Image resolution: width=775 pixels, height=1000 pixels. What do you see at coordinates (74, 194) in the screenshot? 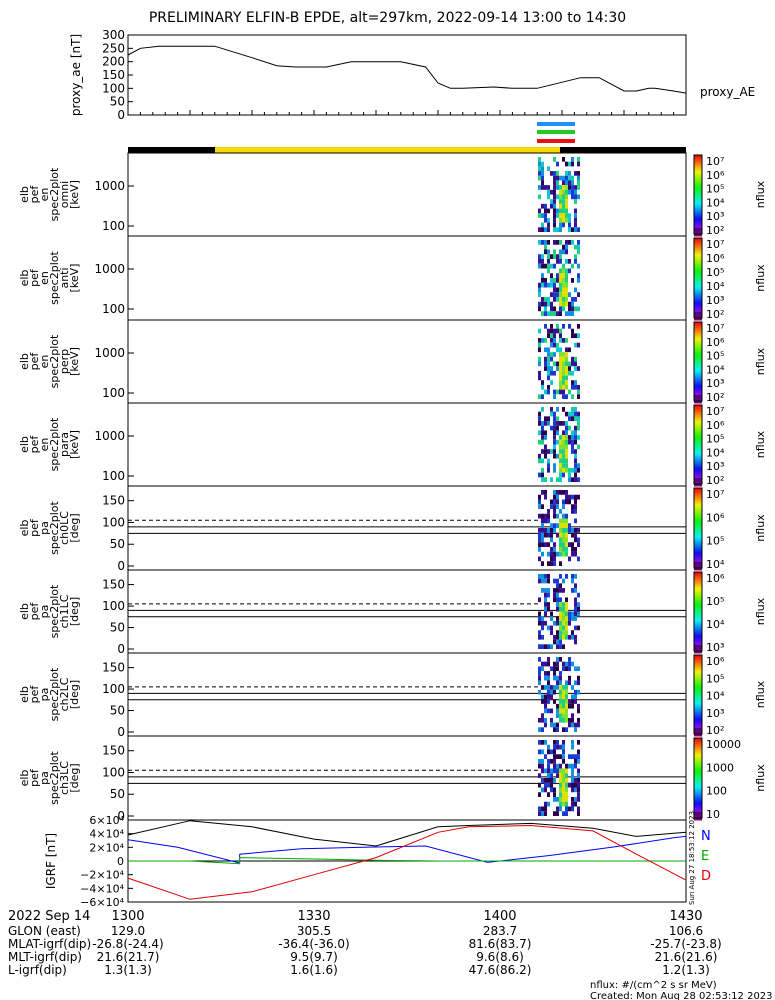
I see `spectrogram-ylabel: [keV]` at bounding box center [74, 194].